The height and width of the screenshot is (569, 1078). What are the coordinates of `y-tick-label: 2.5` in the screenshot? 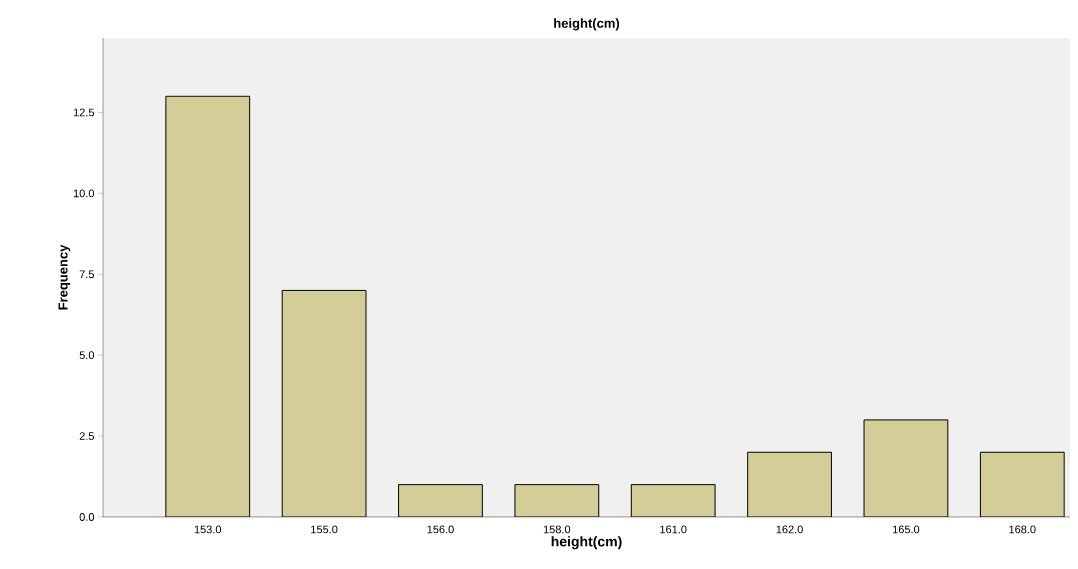 It's located at (87, 436).